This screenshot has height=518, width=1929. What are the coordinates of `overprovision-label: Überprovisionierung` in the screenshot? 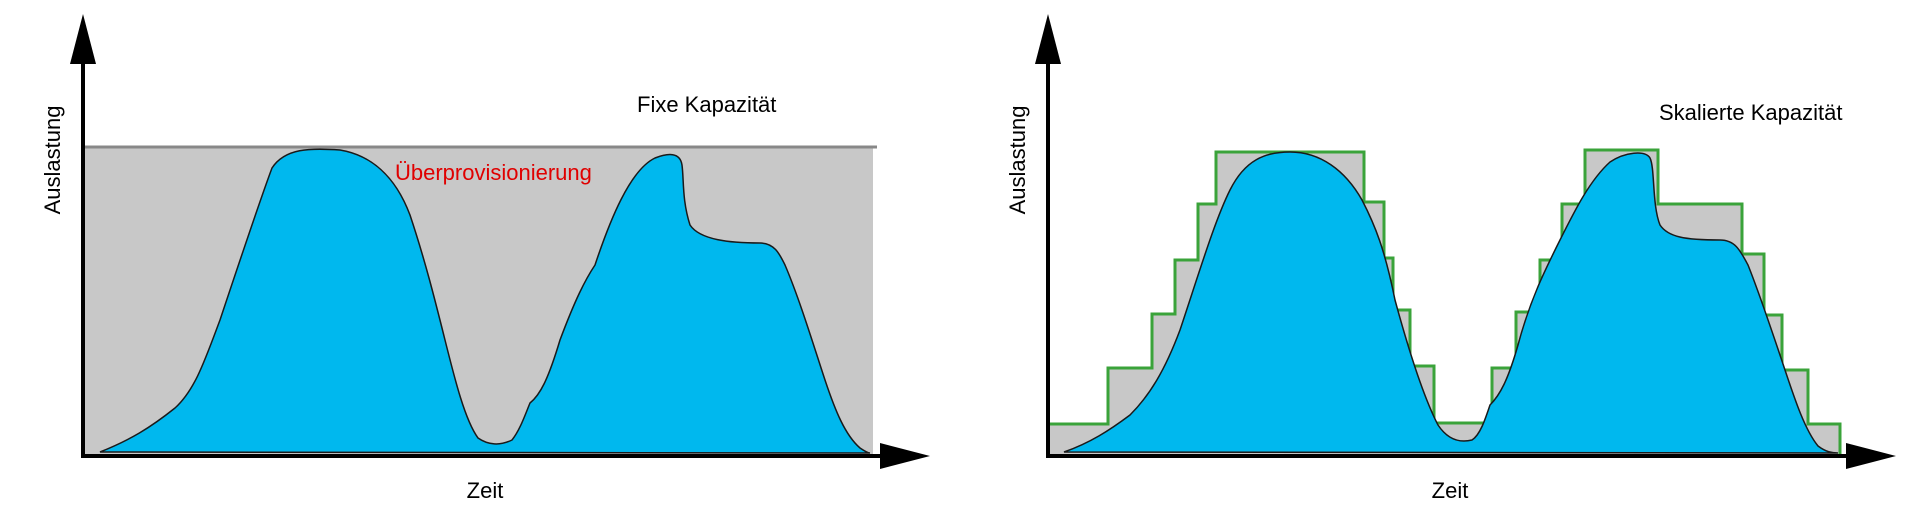 It's located at (493, 172).